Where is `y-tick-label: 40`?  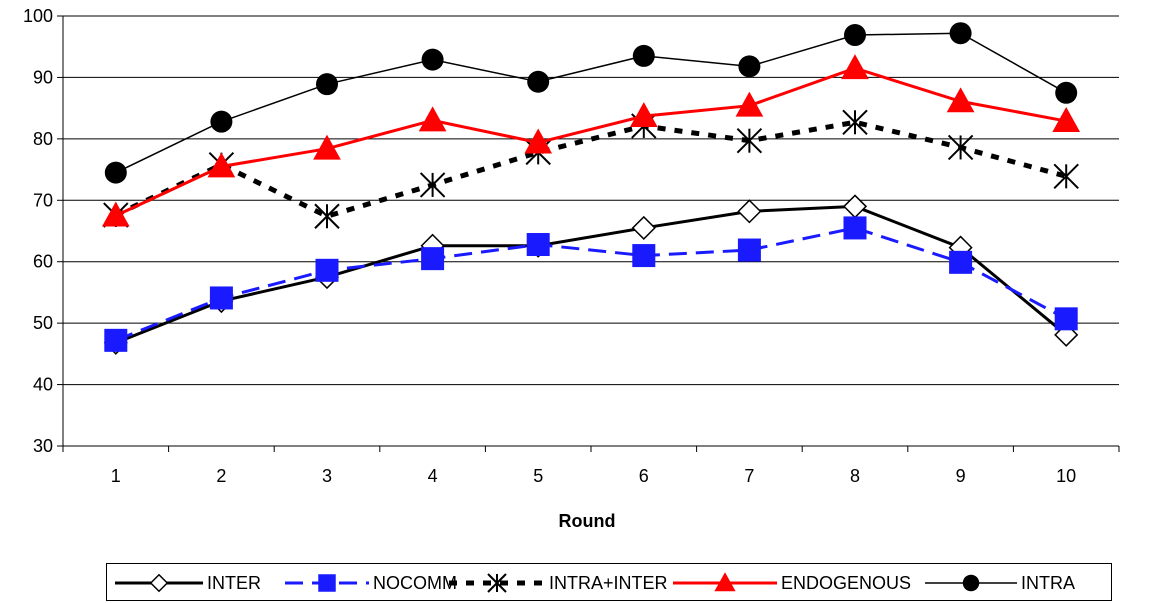 y-tick-label: 40 is located at coordinates (43, 385).